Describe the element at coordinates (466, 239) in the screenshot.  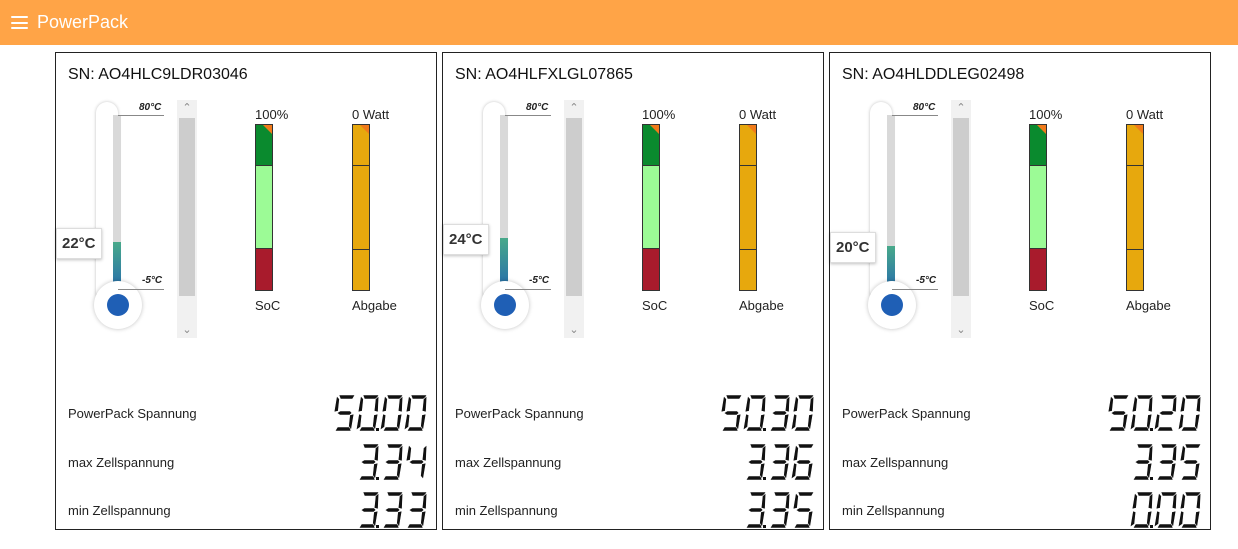
I see `temperature-value: 24°C` at that location.